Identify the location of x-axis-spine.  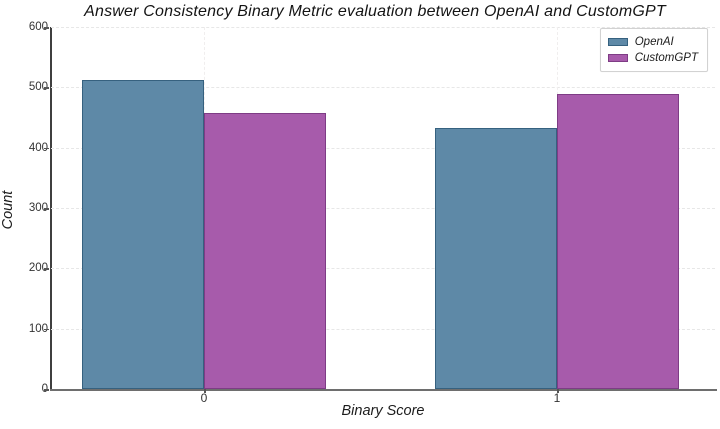
(383, 390).